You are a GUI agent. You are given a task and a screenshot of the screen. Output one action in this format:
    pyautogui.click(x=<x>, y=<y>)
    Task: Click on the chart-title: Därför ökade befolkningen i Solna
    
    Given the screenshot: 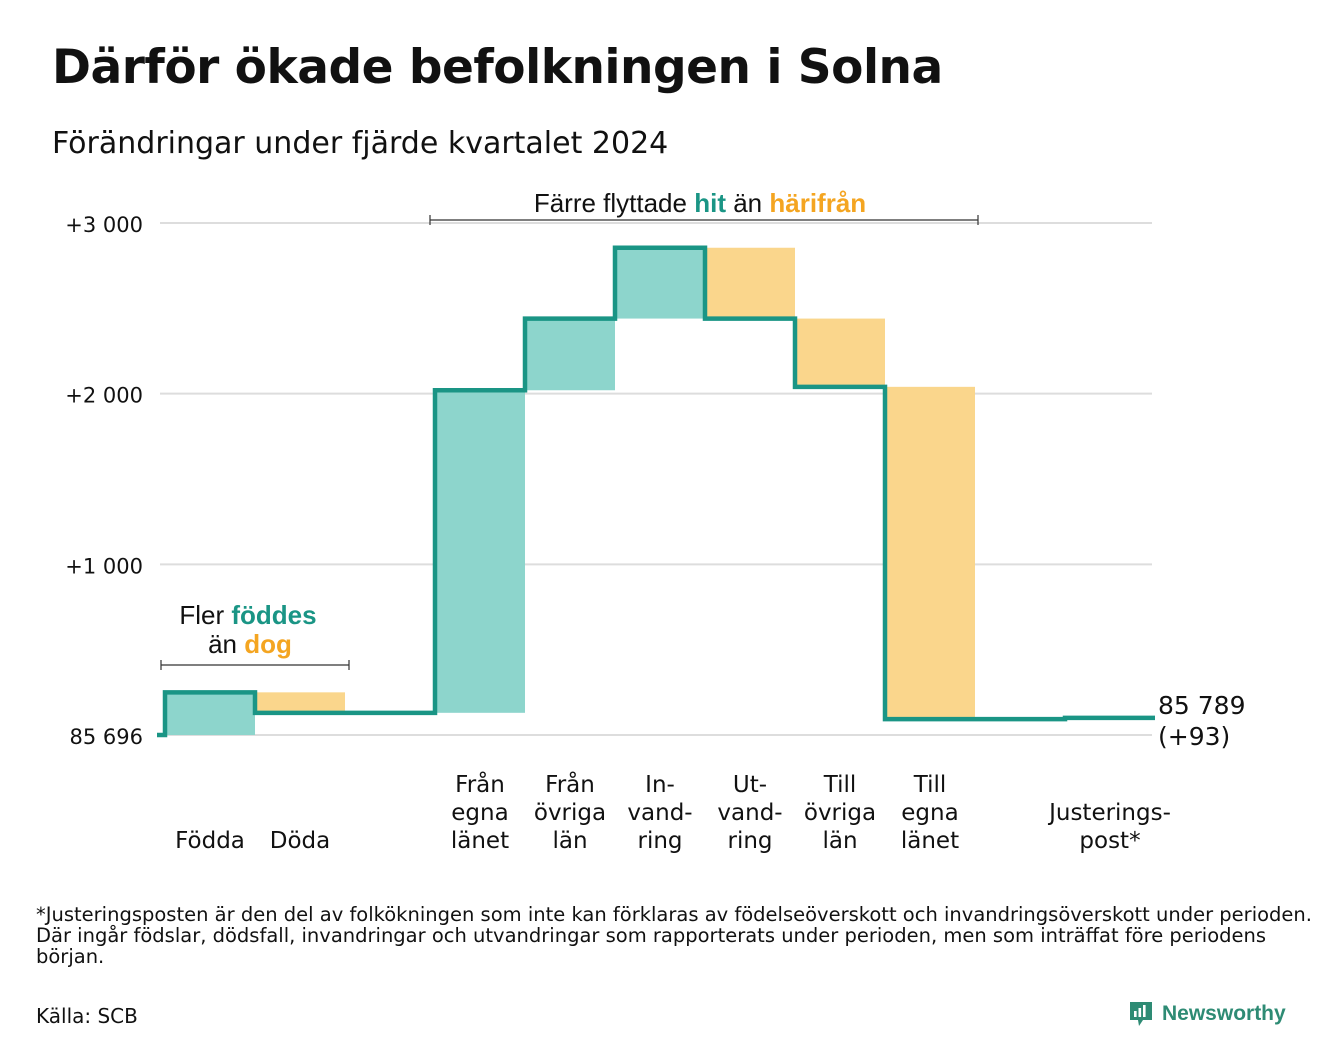 What is the action you would take?
    pyautogui.click(x=497, y=67)
    